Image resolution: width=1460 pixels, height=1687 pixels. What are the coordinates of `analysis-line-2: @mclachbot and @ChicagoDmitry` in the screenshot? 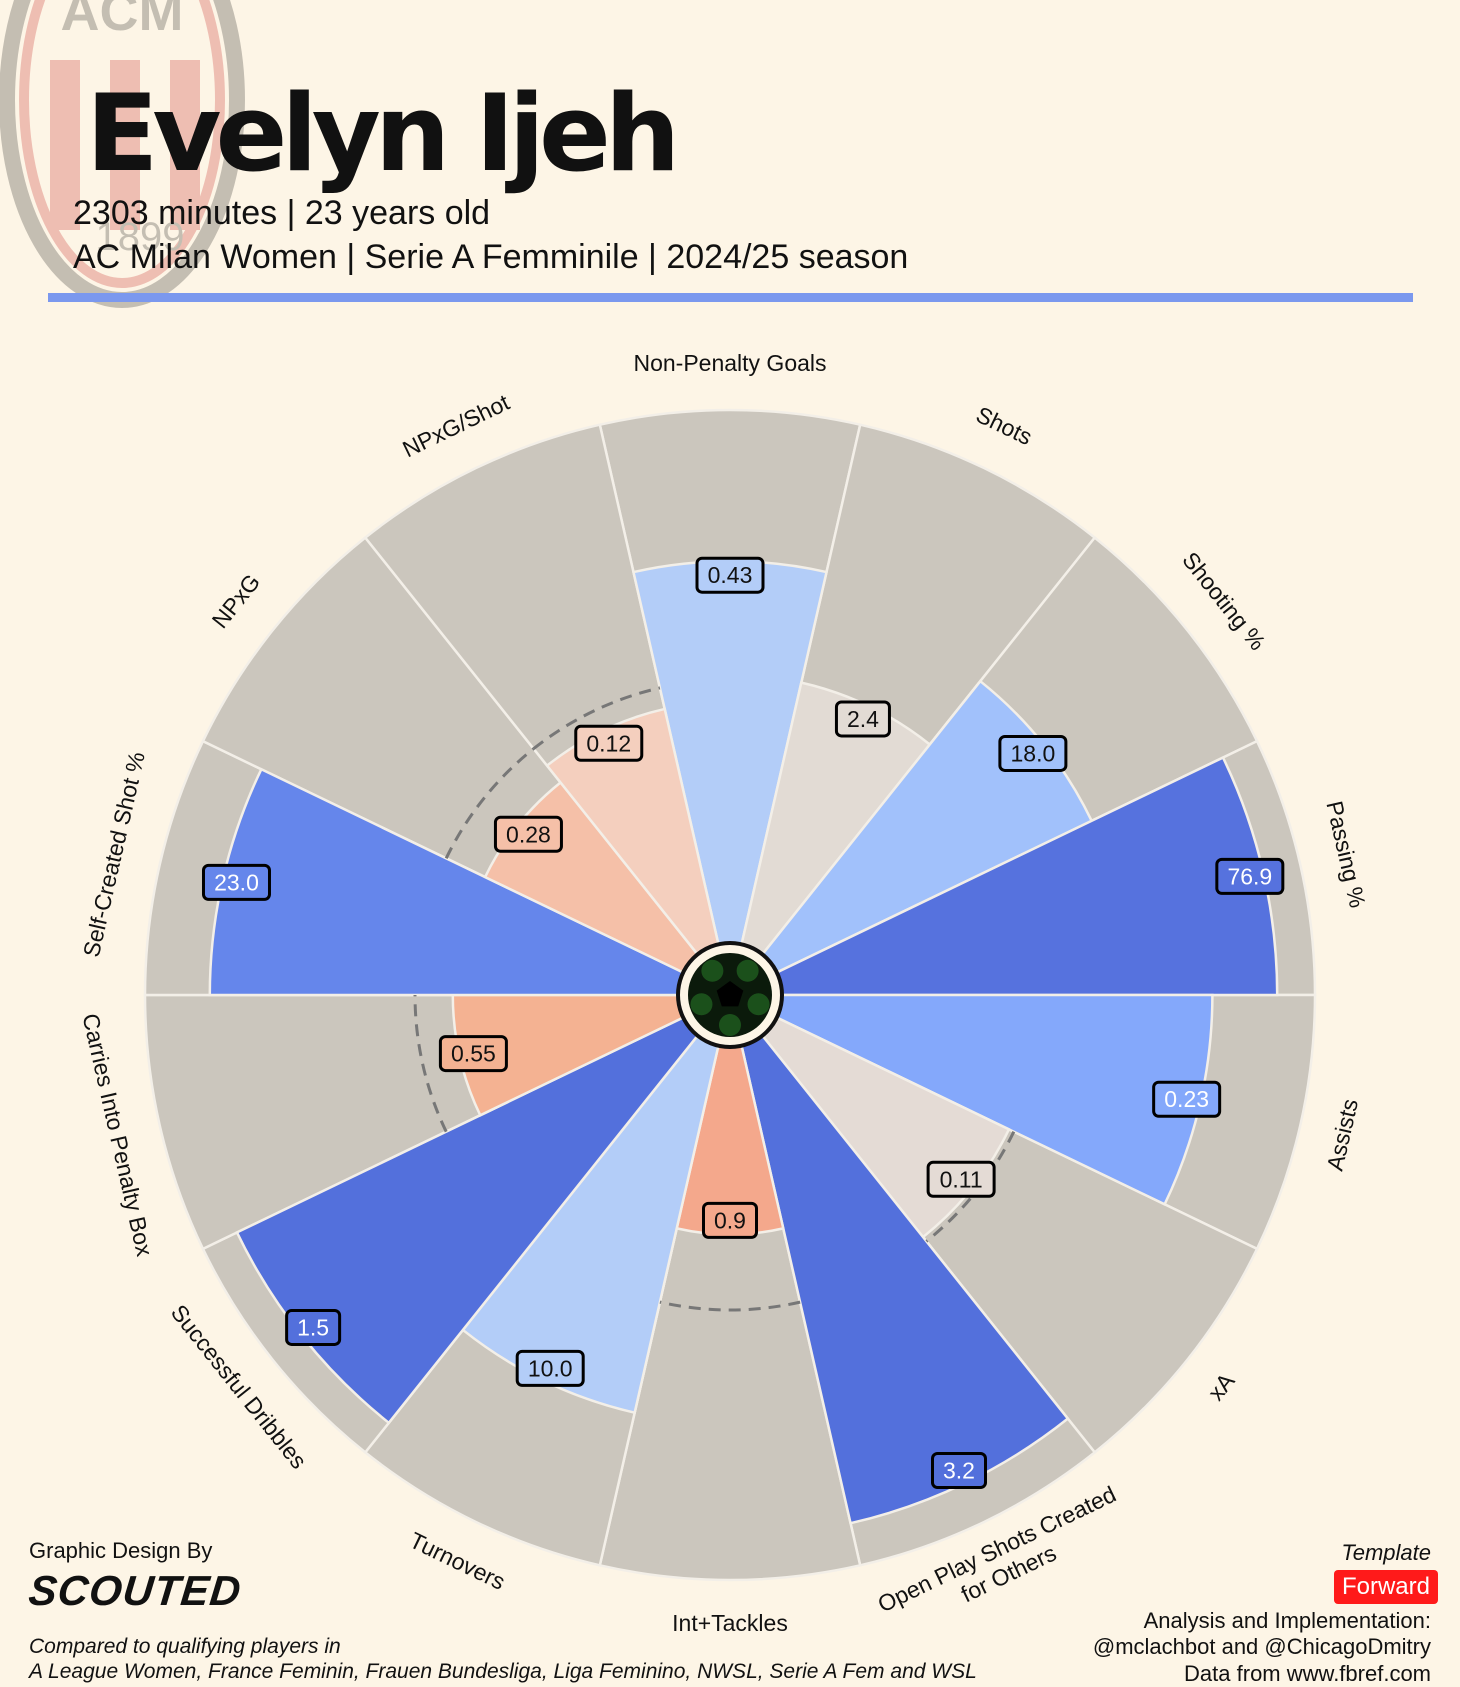 It's located at (1261, 1647).